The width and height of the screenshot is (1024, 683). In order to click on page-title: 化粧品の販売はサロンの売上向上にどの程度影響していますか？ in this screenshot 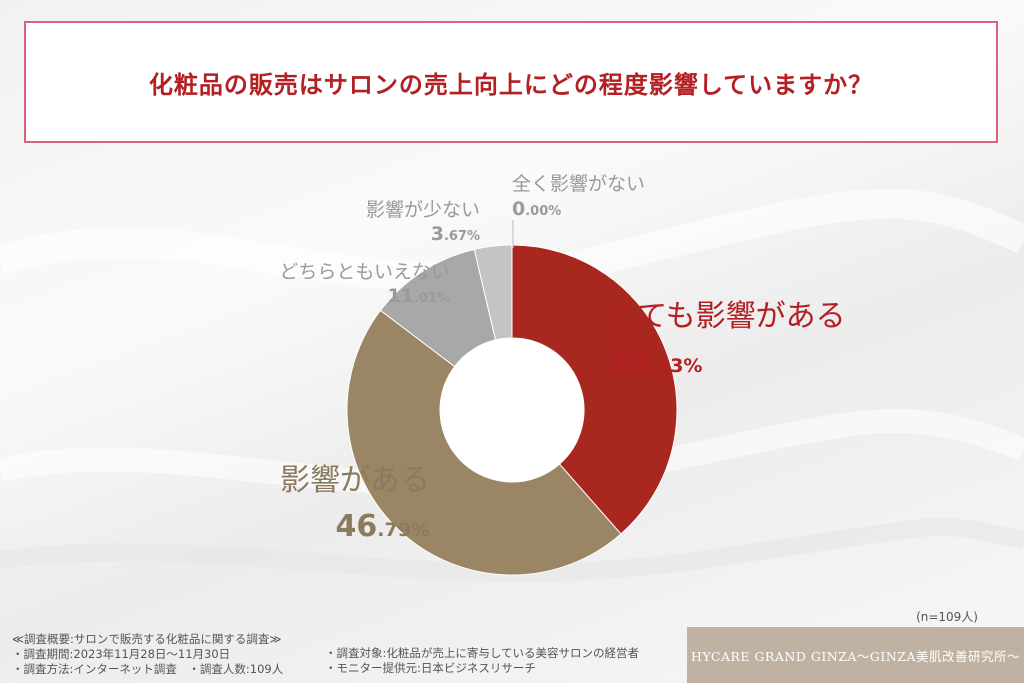, I will do `click(511, 84)`.